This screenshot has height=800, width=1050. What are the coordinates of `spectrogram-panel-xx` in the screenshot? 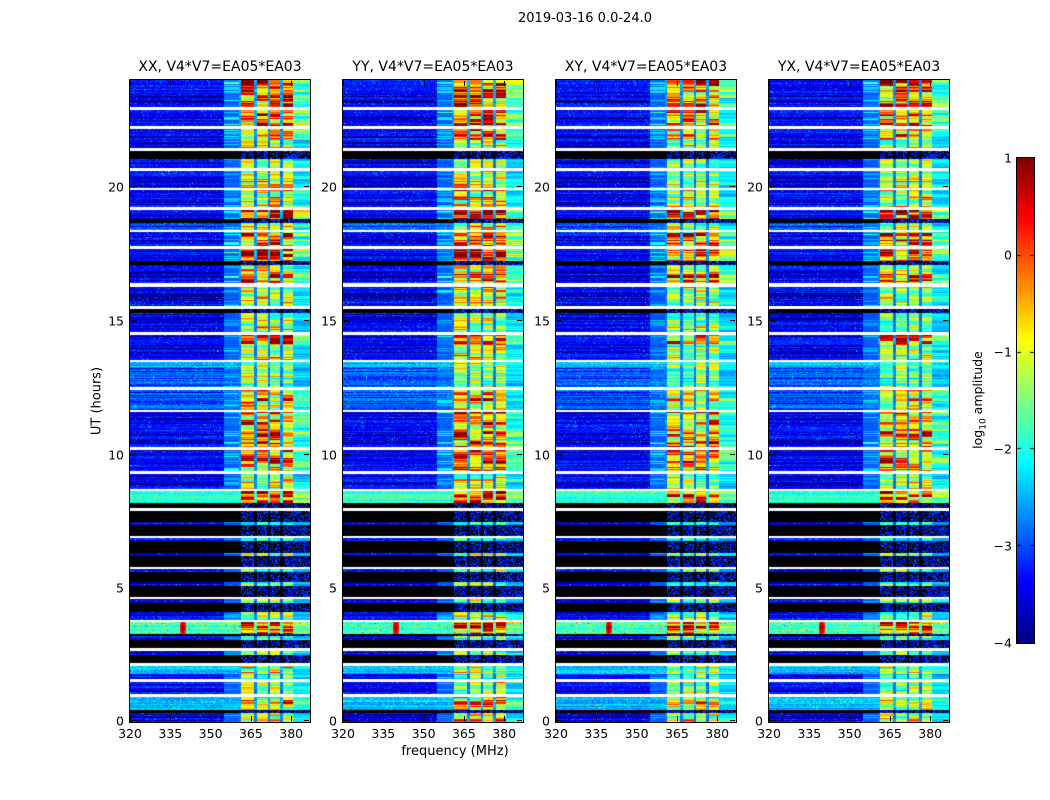 It's located at (220, 401).